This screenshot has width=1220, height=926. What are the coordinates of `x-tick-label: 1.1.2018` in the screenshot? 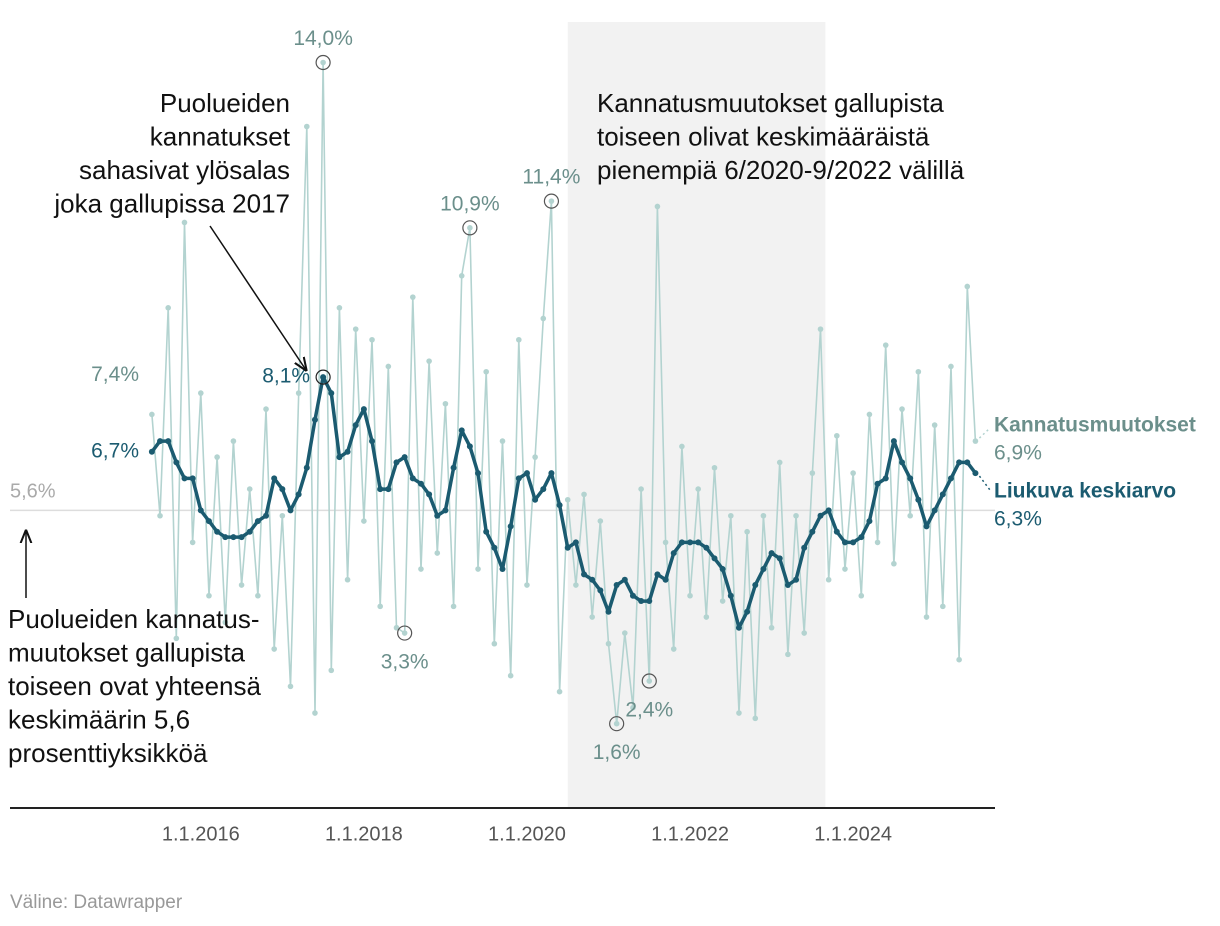 It's located at (364, 834).